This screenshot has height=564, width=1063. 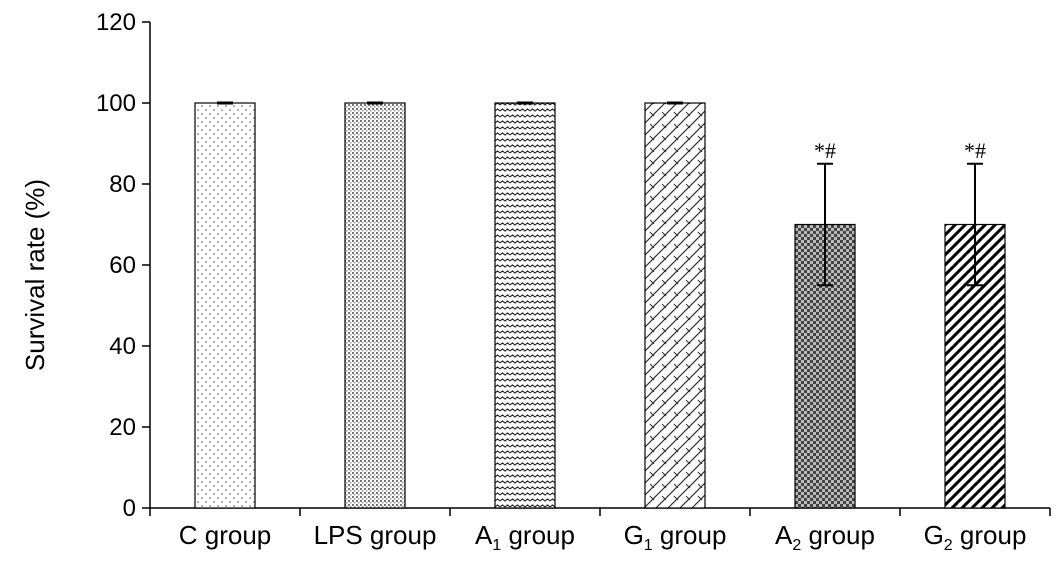 What do you see at coordinates (675, 537) in the screenshot?
I see `x-tick-label: G1 group` at bounding box center [675, 537].